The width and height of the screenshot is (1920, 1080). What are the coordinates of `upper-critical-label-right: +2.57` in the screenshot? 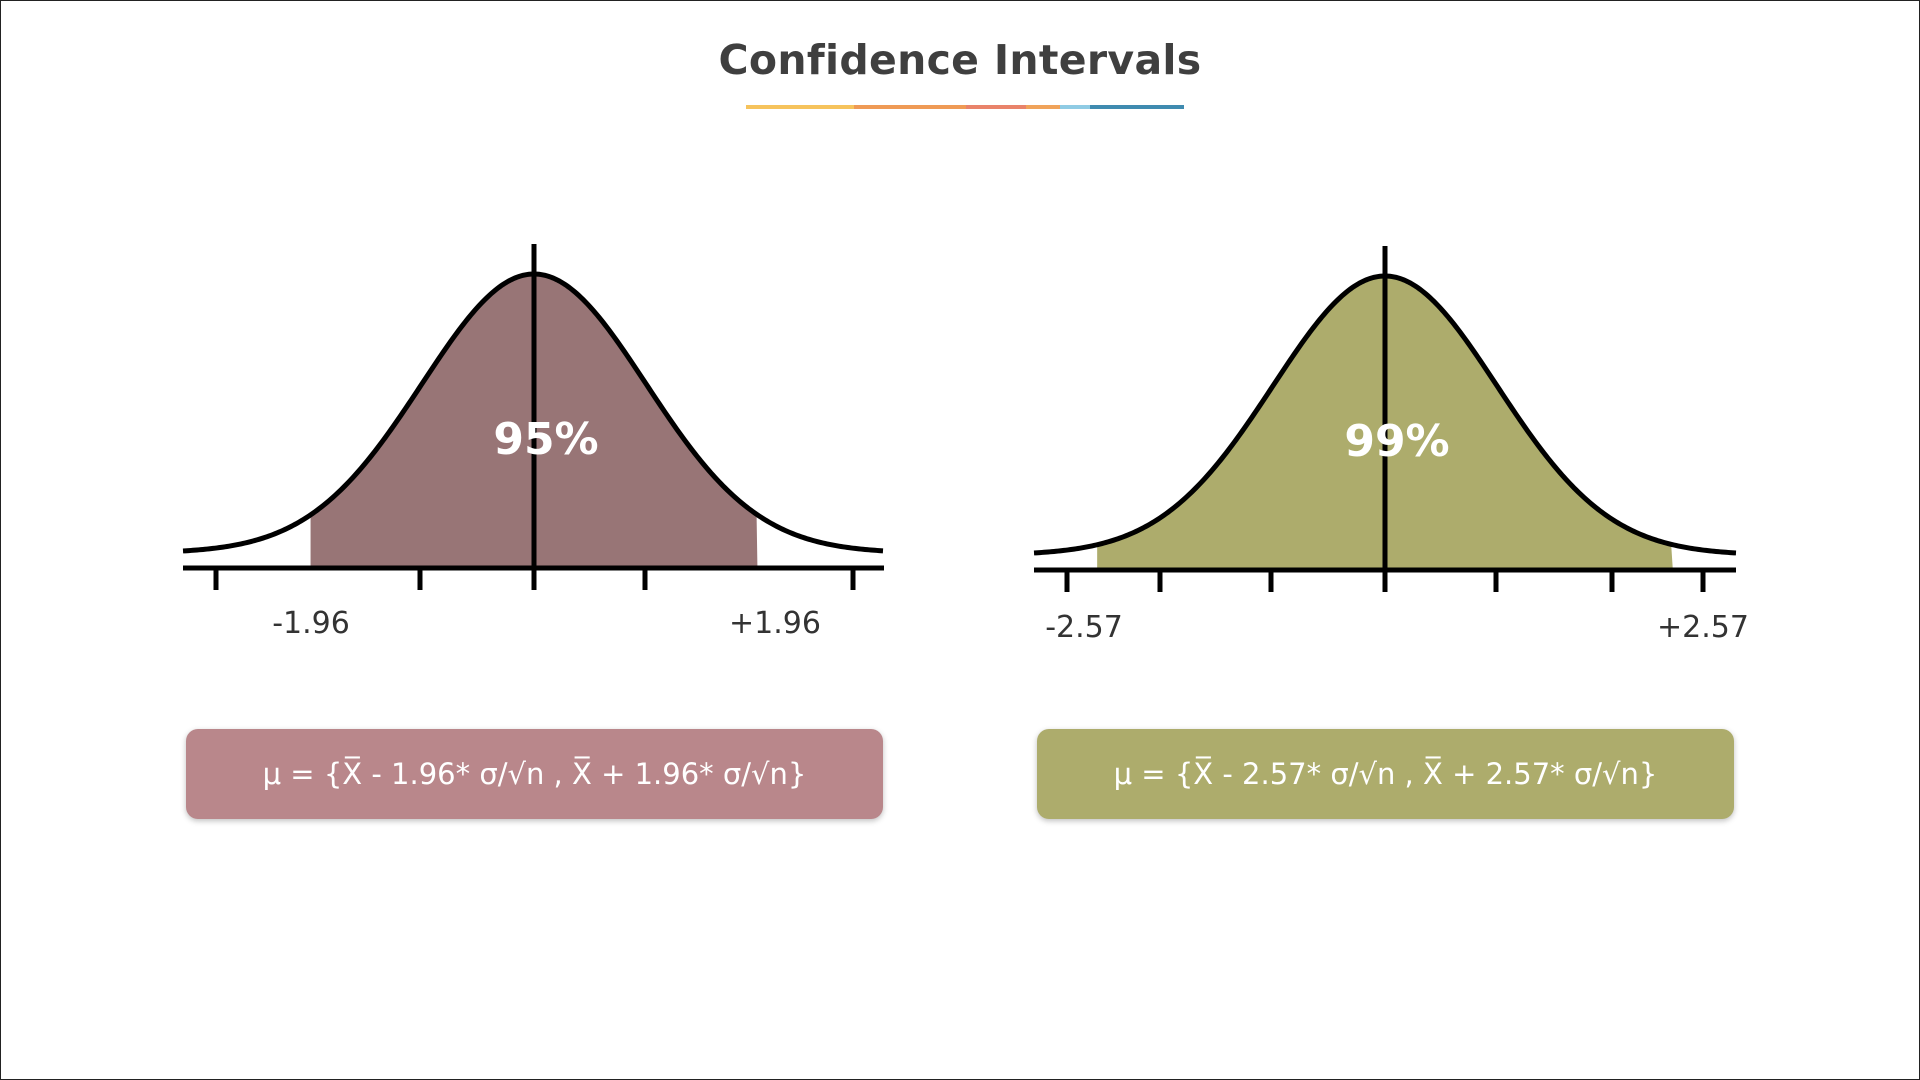 It's located at (1703, 627).